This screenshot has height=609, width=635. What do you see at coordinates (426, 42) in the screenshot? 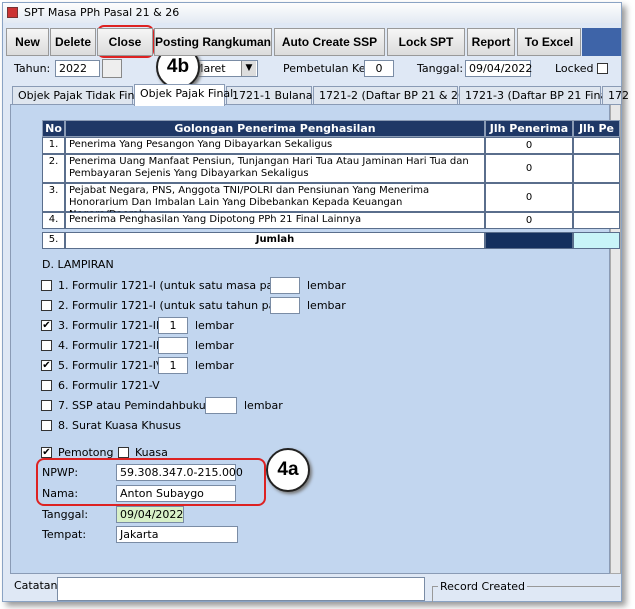
I see `toolbar-button: Lock SPT` at bounding box center [426, 42].